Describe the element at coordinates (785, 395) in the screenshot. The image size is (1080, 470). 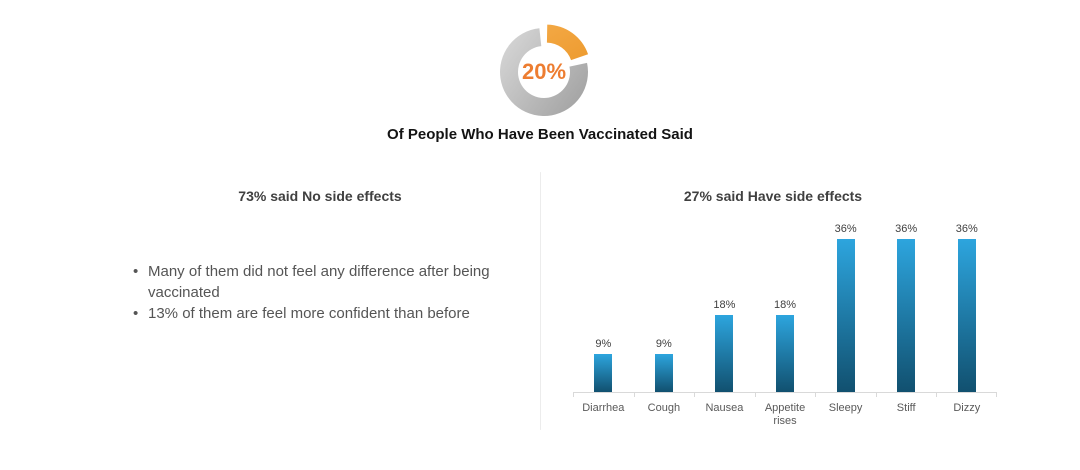
I see `x-axis` at that location.